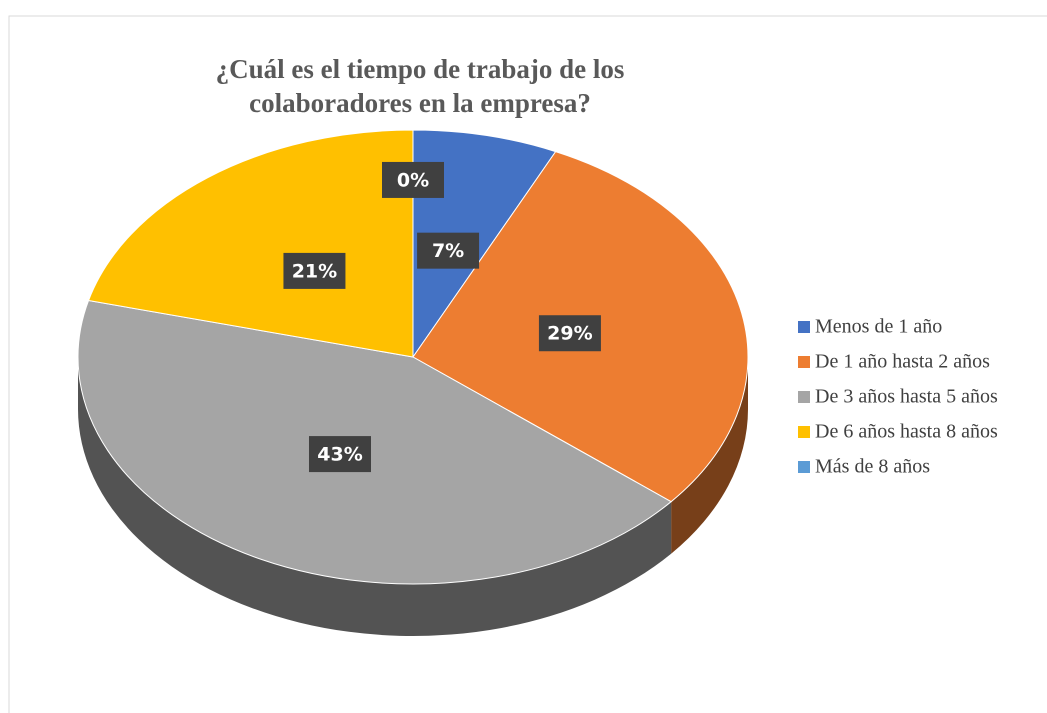 The image size is (1047, 713). I want to click on slice-side, so click(709, 455).